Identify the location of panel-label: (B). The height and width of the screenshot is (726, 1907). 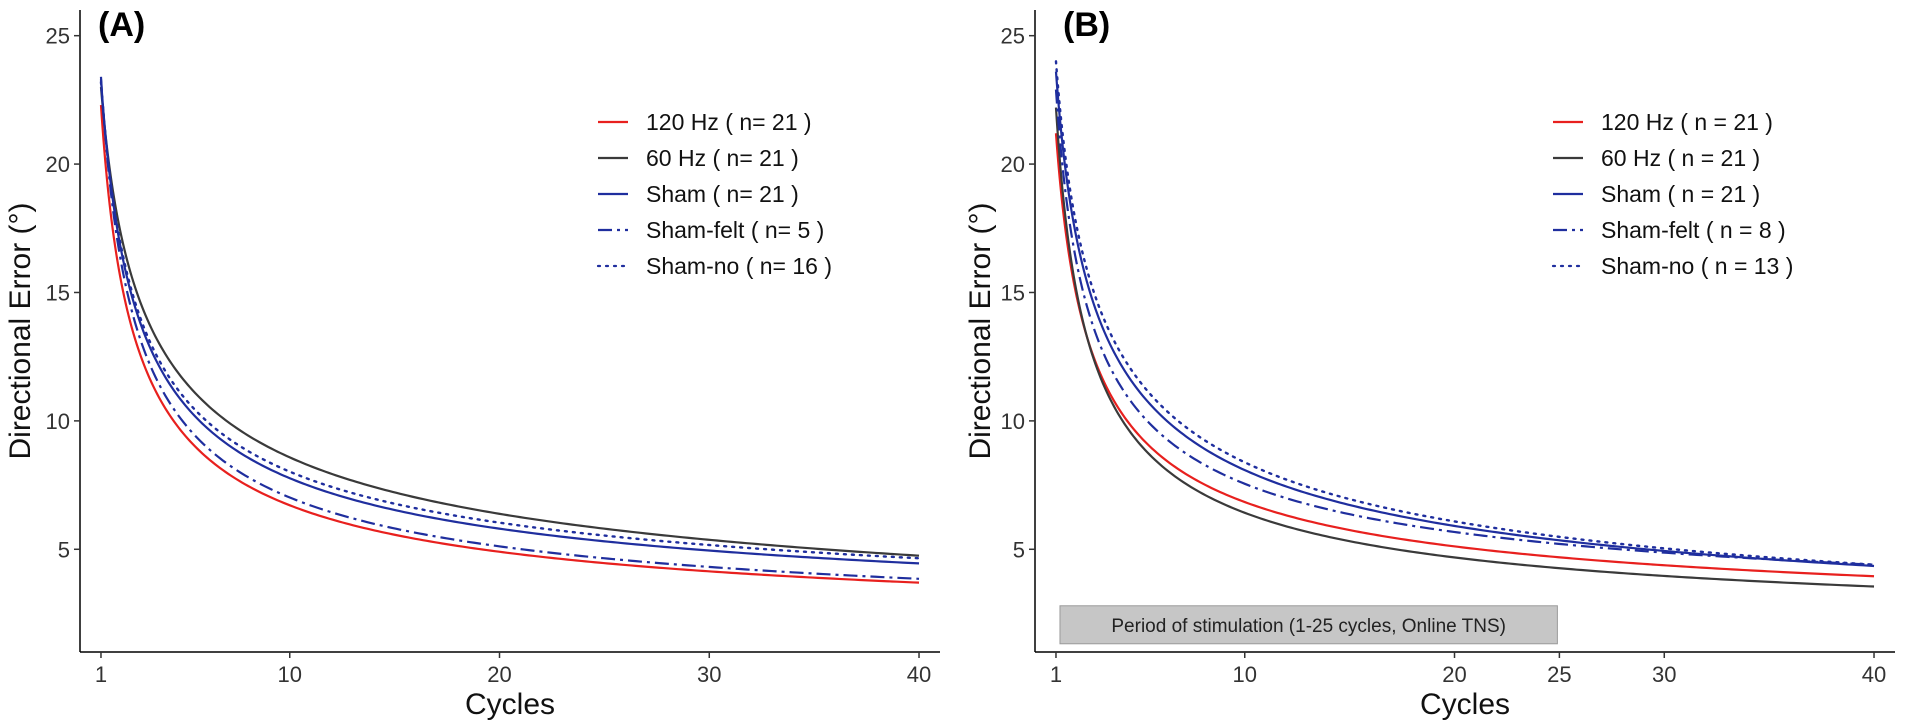
(1086, 25).